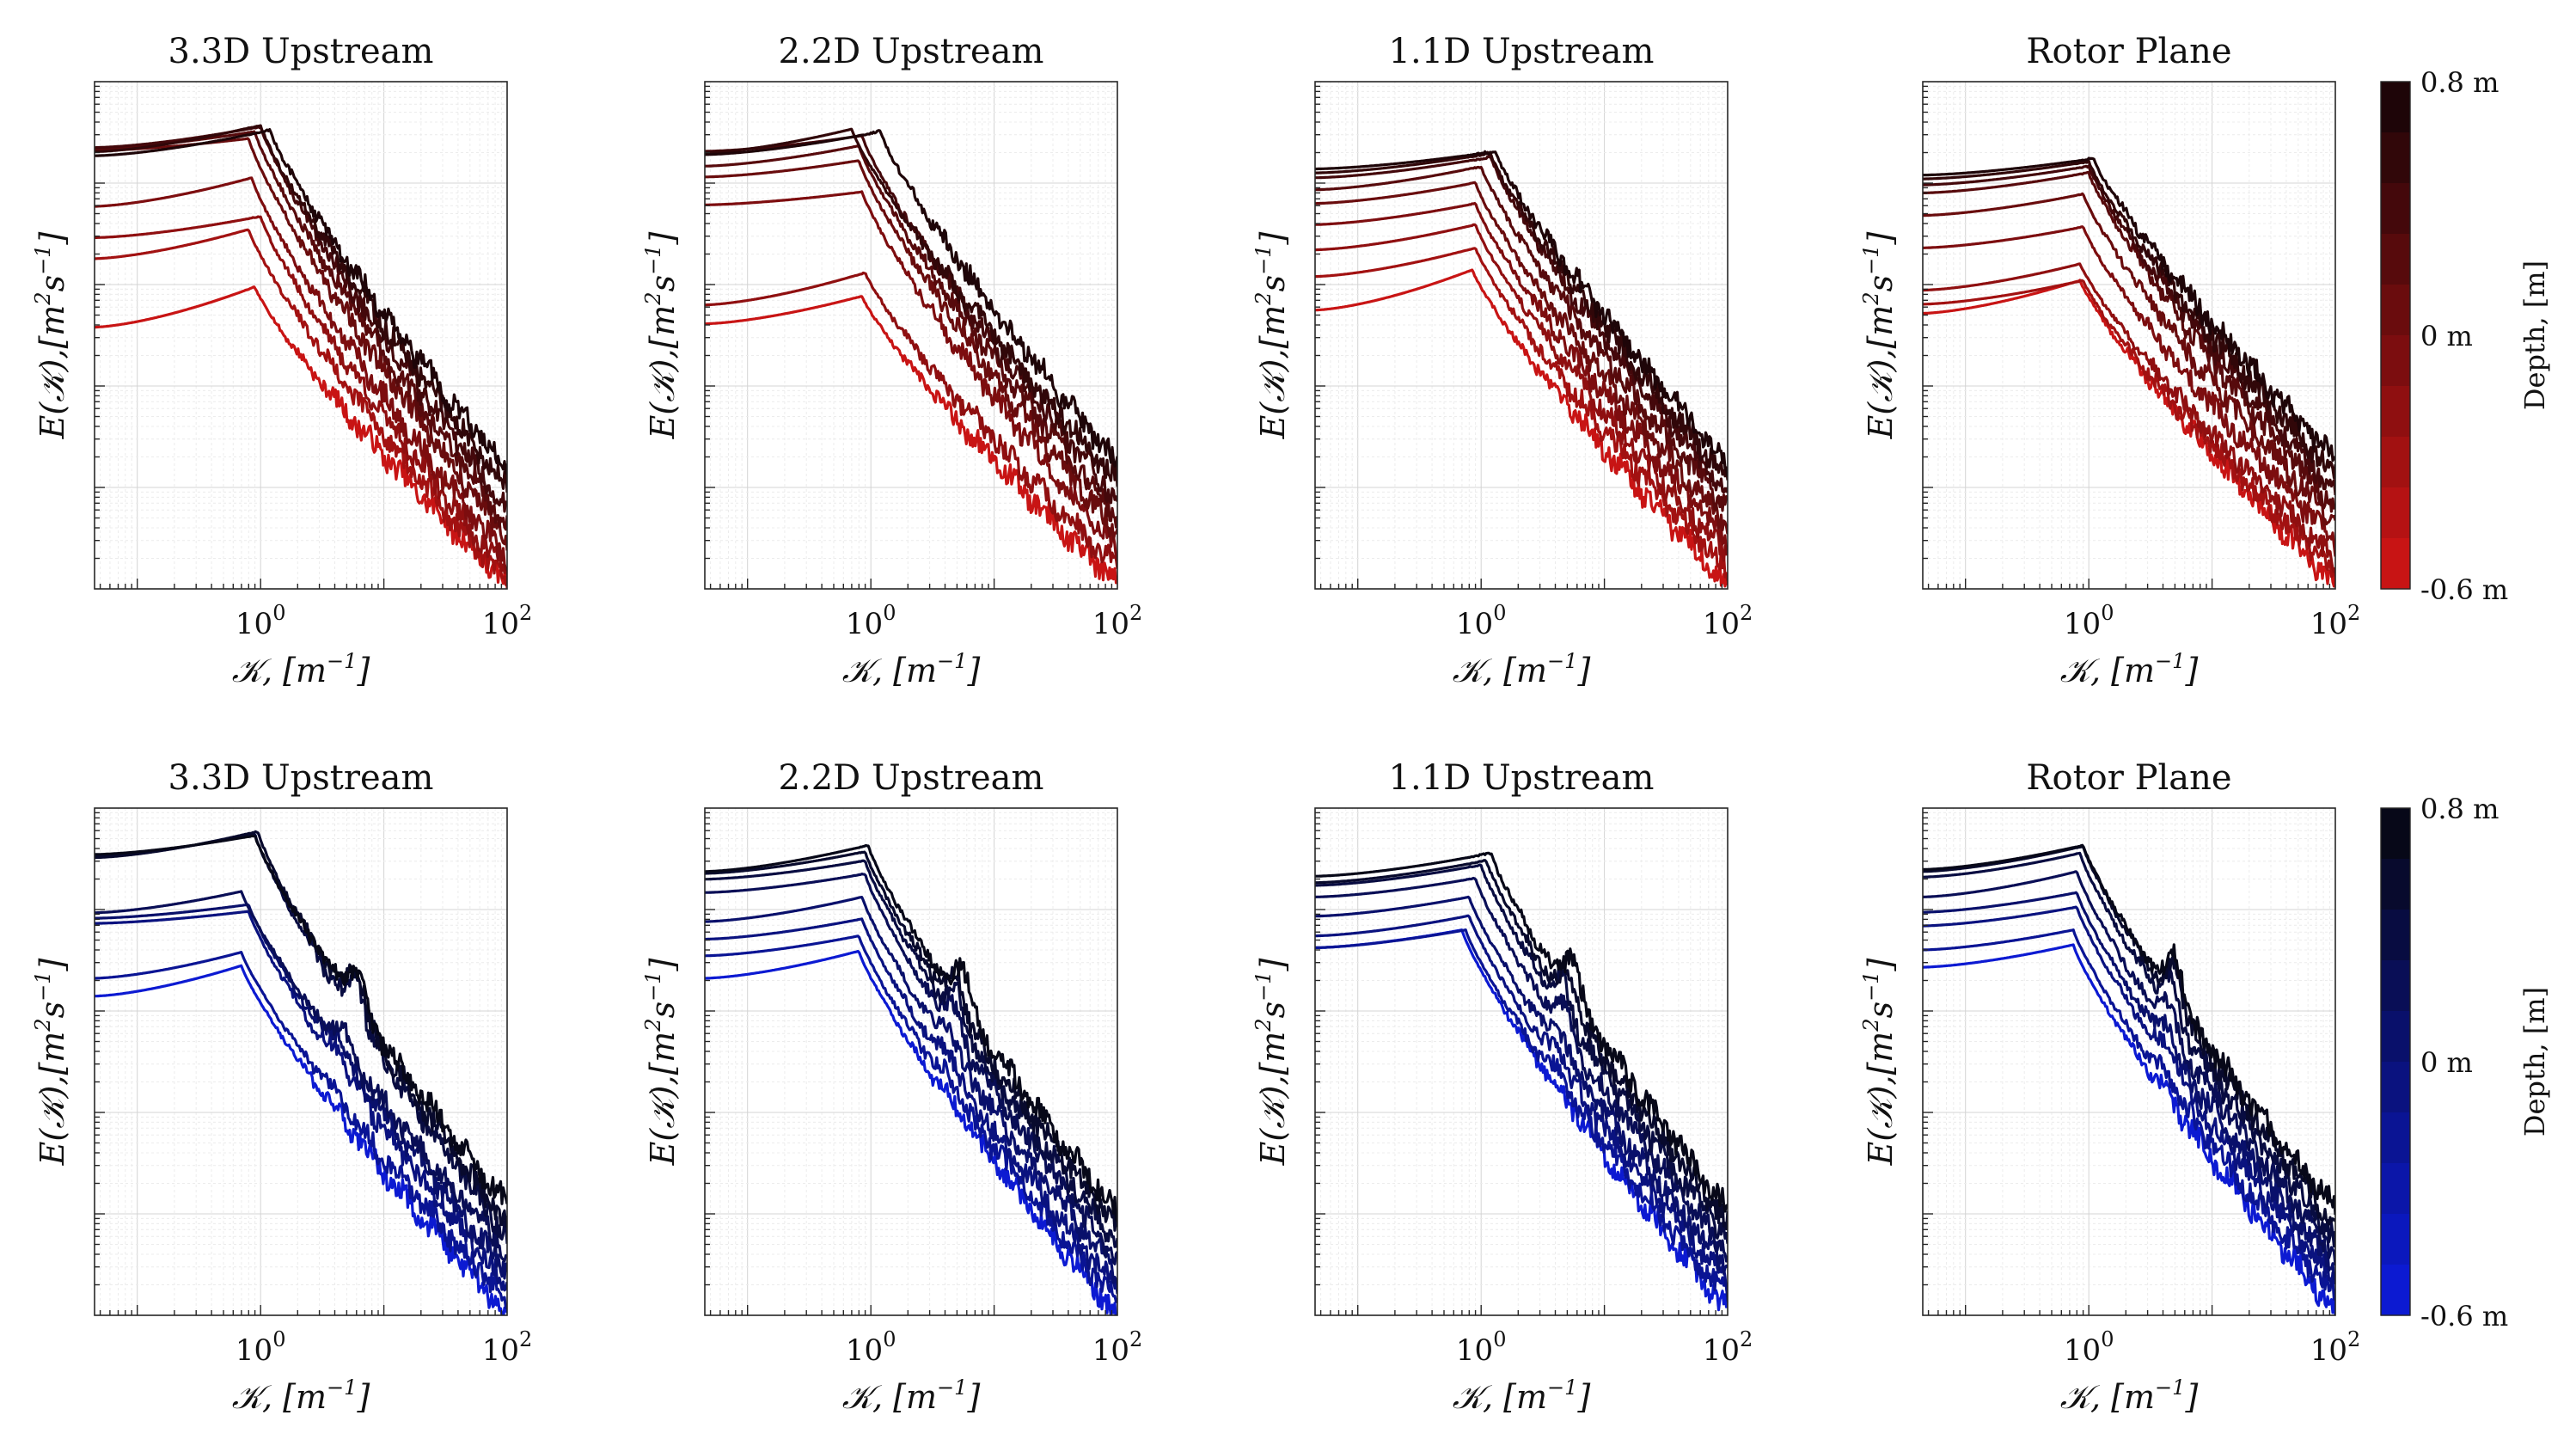  I want to click on grid, so click(2129, 1061).